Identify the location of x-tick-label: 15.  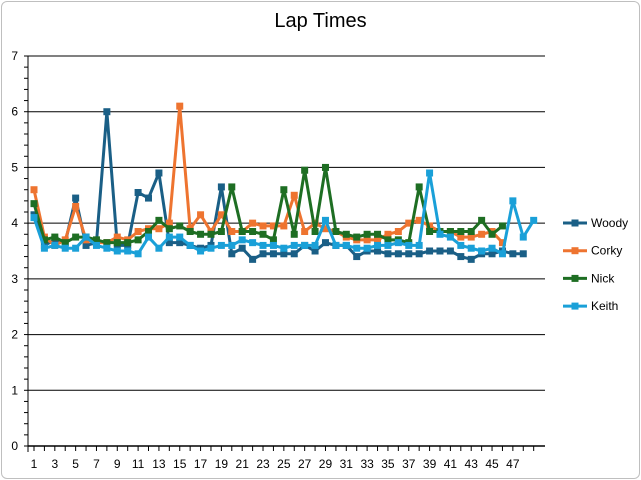
(180, 464).